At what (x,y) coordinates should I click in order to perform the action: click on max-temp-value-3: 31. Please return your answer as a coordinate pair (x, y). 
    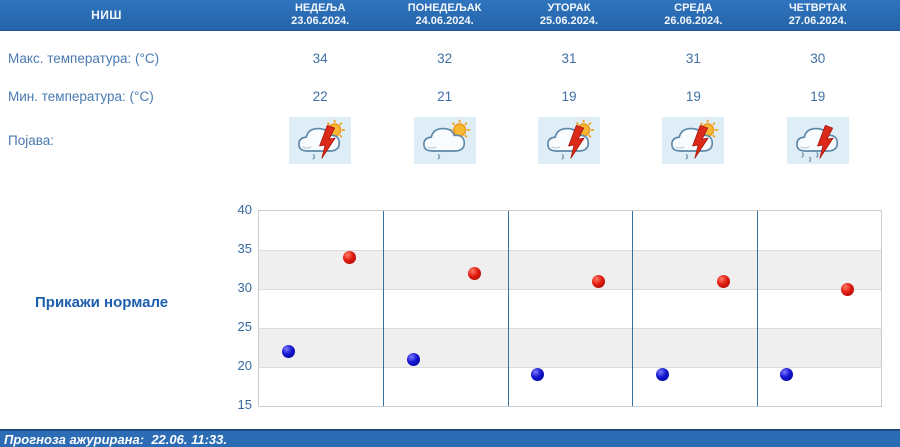
    Looking at the image, I should click on (569, 58).